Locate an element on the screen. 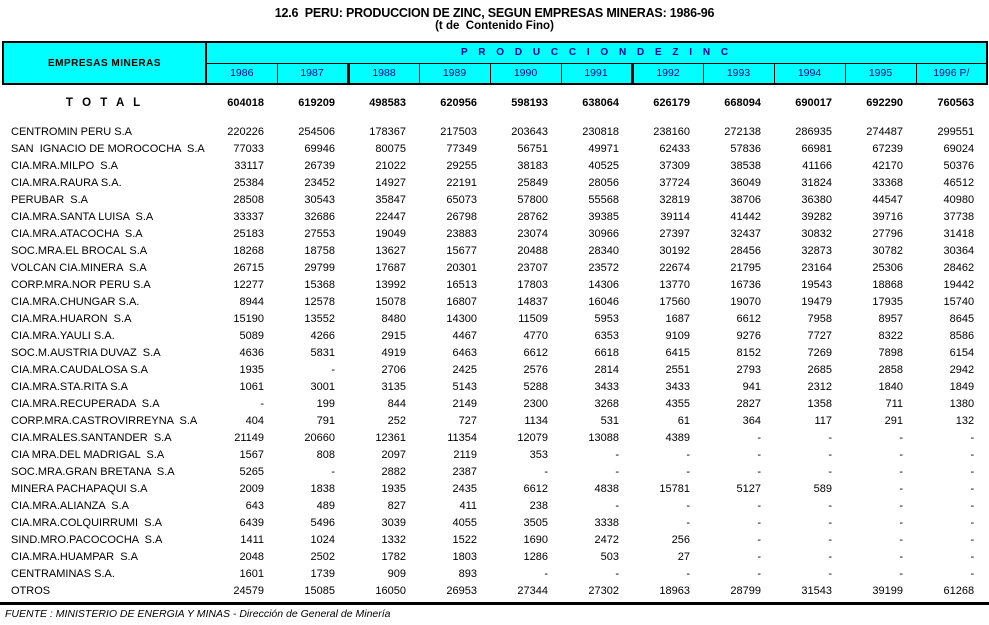  value-cell: 27 is located at coordinates (683, 557).